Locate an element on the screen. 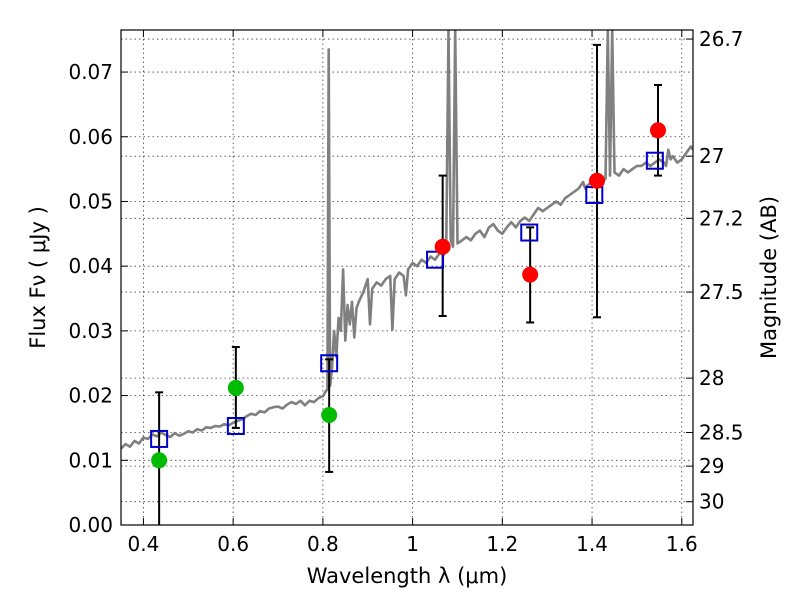 The height and width of the screenshot is (600, 800). x-tick-label: 0.6 is located at coordinates (233, 544).